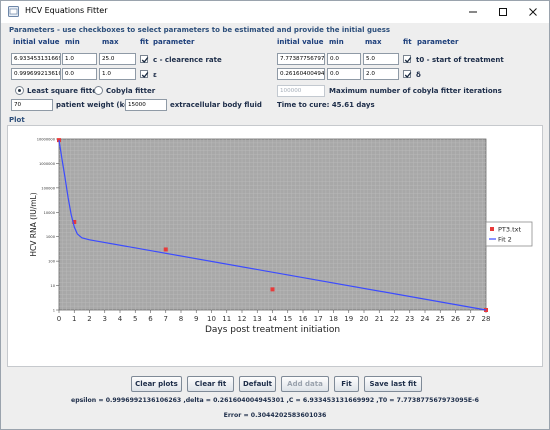 The width and height of the screenshot is (550, 430). What do you see at coordinates (52, 286) in the screenshot?
I see `y-tick-label: 10` at bounding box center [52, 286].